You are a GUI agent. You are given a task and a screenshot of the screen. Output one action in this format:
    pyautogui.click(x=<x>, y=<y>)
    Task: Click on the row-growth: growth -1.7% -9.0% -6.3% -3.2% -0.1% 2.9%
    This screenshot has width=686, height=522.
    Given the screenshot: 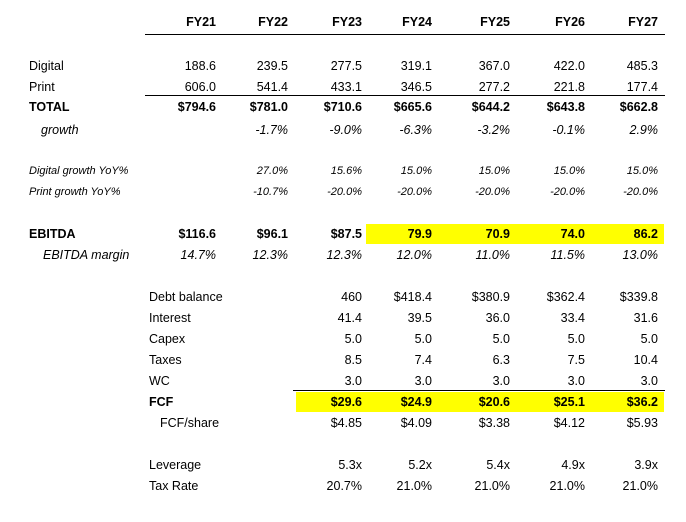 What is the action you would take?
    pyautogui.click(x=343, y=130)
    